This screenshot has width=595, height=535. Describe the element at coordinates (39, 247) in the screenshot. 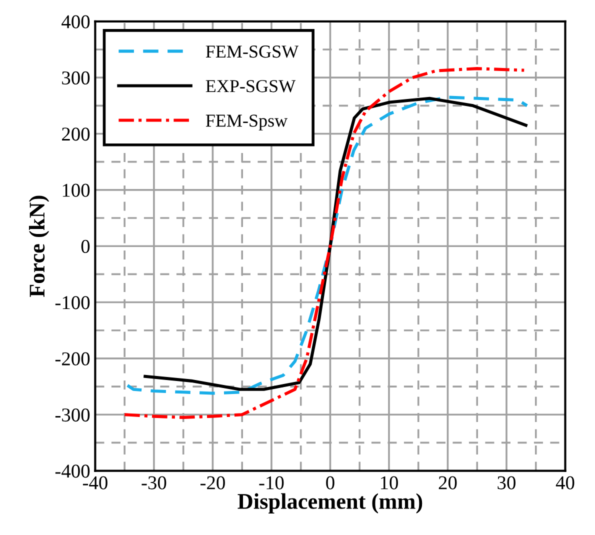

I see `y-axis-title: Force (kN)` at that location.